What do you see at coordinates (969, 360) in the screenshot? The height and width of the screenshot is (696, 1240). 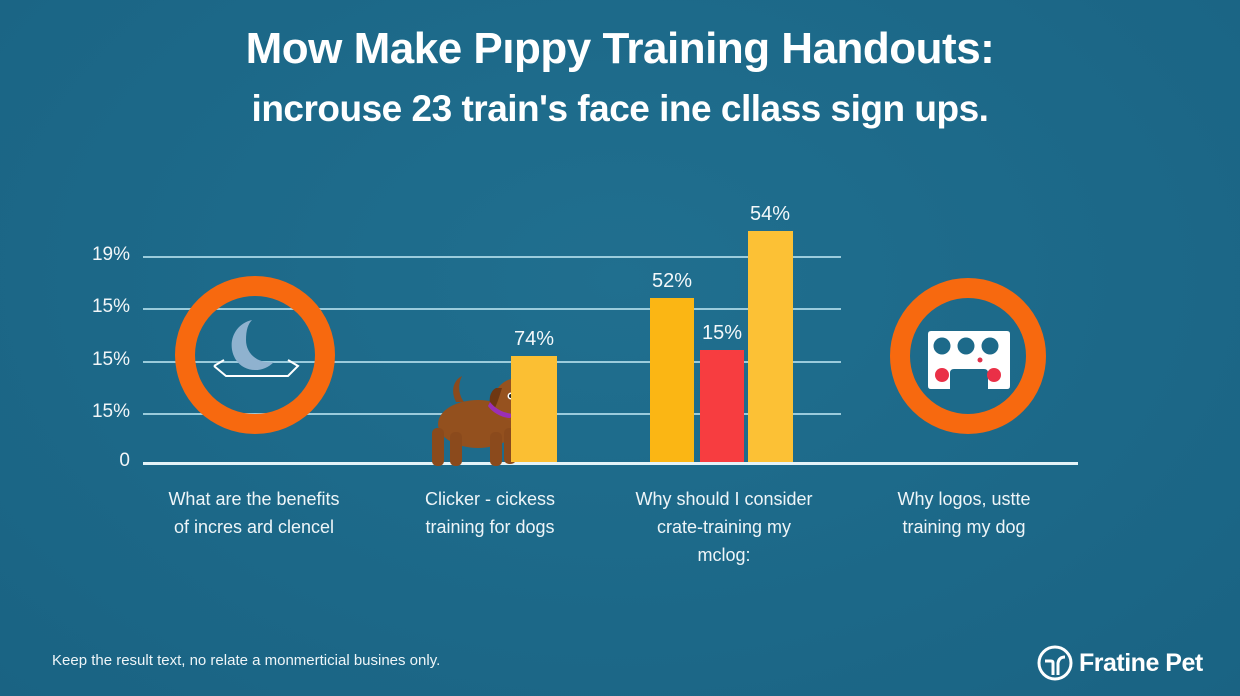 I see `crate-toy-icon` at bounding box center [969, 360].